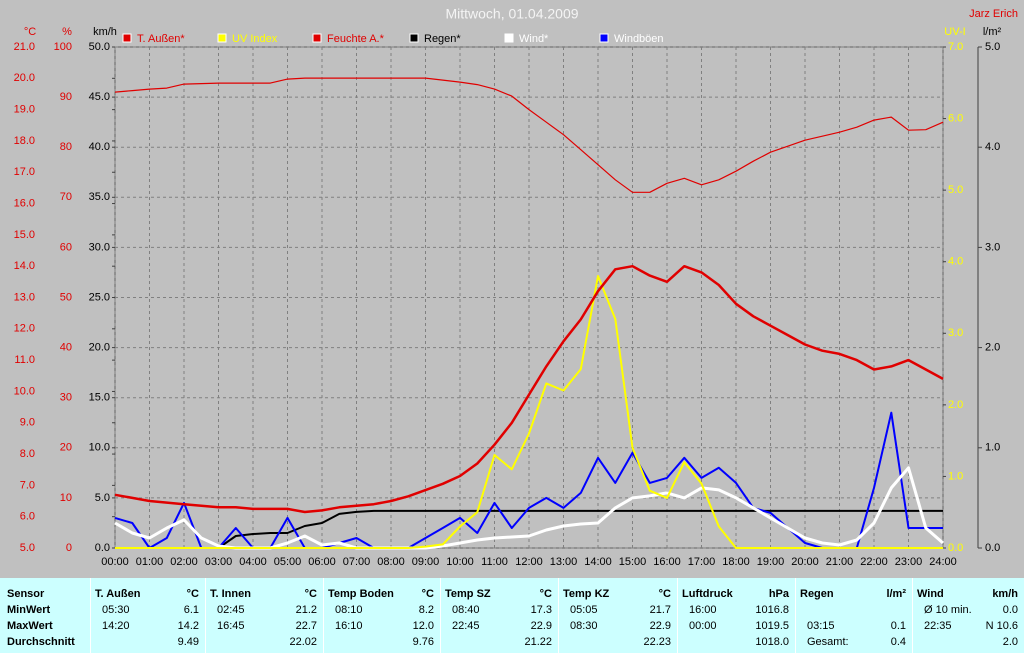 The height and width of the screenshot is (653, 1024). I want to click on x-tick-label: 03:00, so click(219, 562).